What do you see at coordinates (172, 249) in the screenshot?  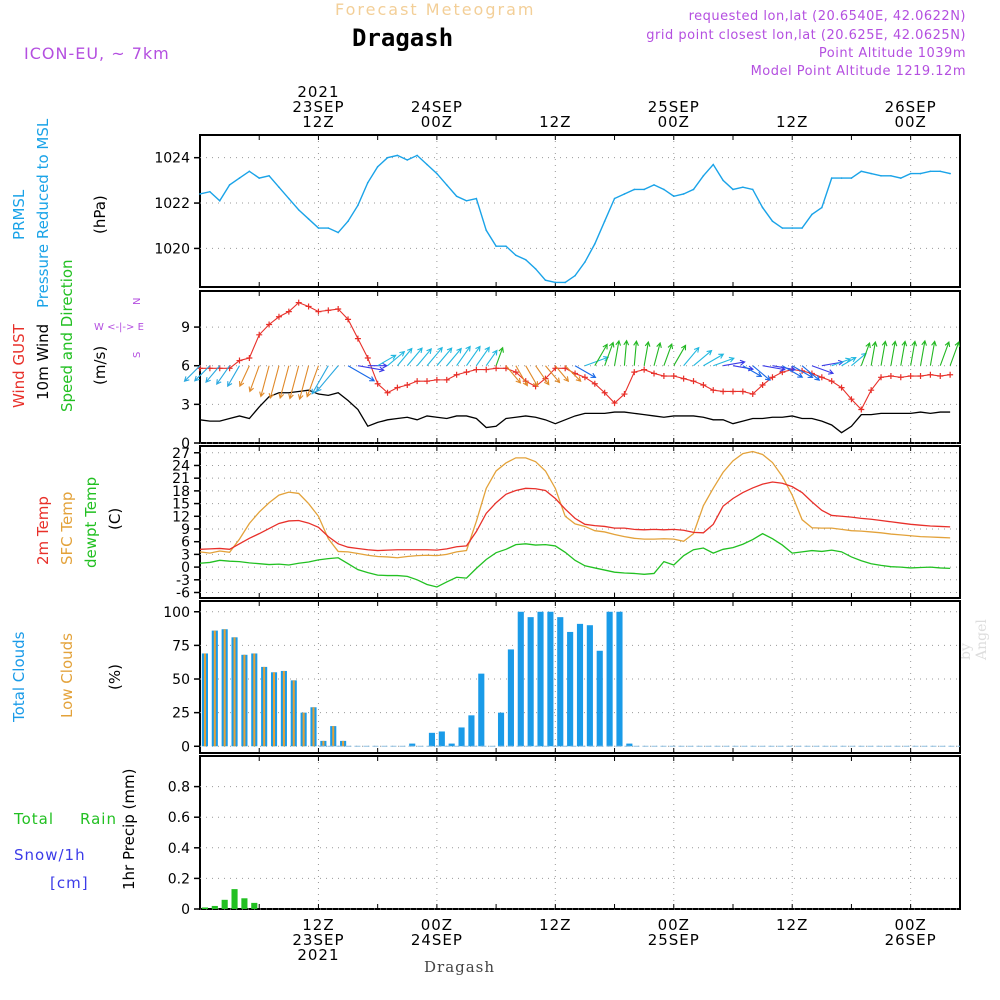 I see `y-tick-label: 1020` at bounding box center [172, 249].